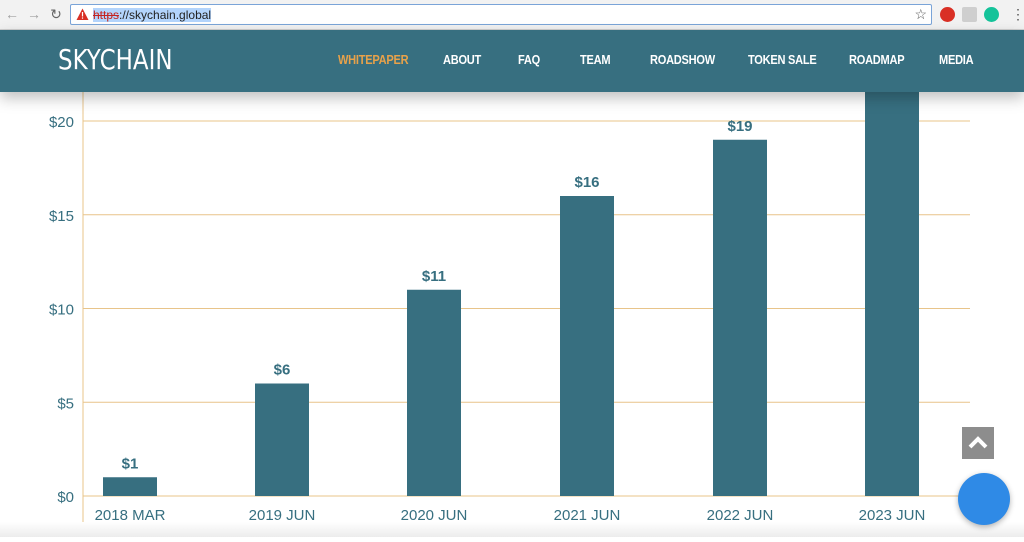 This screenshot has width=1024, height=542. I want to click on site-logo: SKYCHAIN, so click(115, 59).